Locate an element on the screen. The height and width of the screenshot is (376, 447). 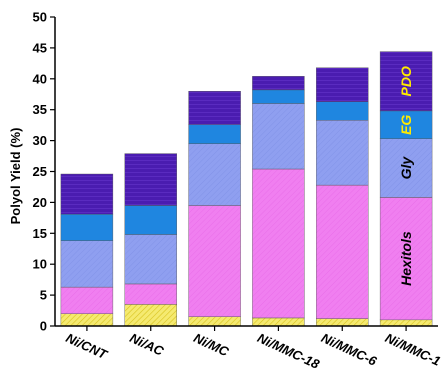
y-tick-label: 0 is located at coordinates (43, 326).